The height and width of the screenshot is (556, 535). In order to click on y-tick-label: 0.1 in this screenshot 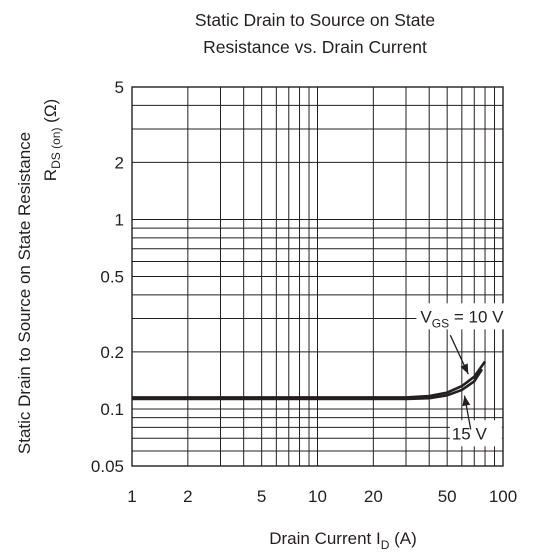, I will do `click(112, 409)`.